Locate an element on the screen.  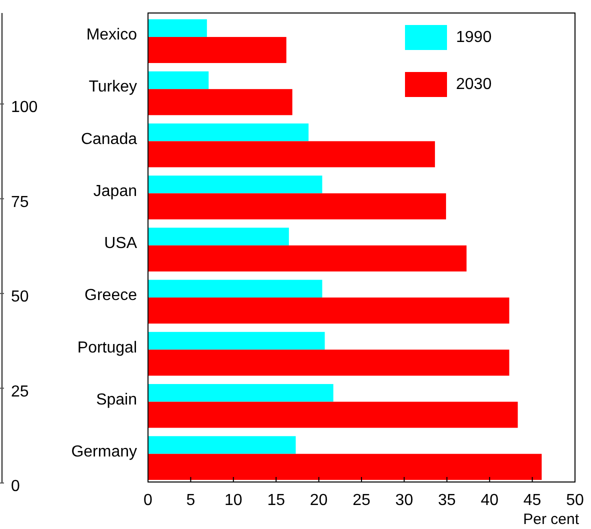
y2-tick-label: 25 is located at coordinates (20, 391).